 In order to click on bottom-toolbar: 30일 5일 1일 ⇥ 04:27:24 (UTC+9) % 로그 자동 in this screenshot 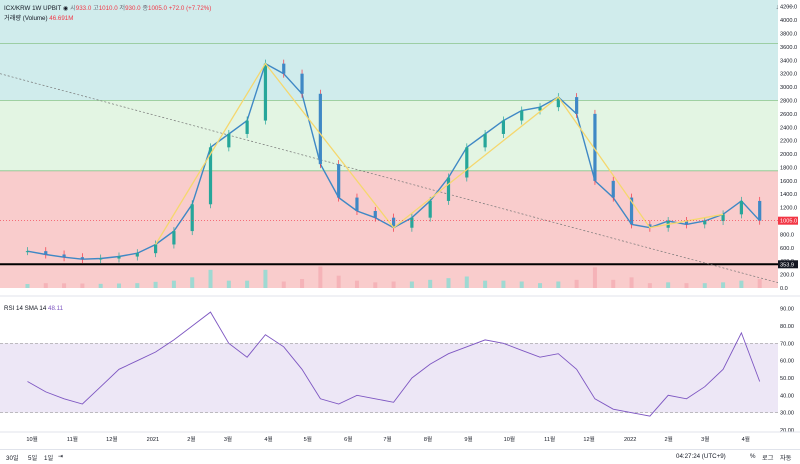, I will do `click(400, 456)`.